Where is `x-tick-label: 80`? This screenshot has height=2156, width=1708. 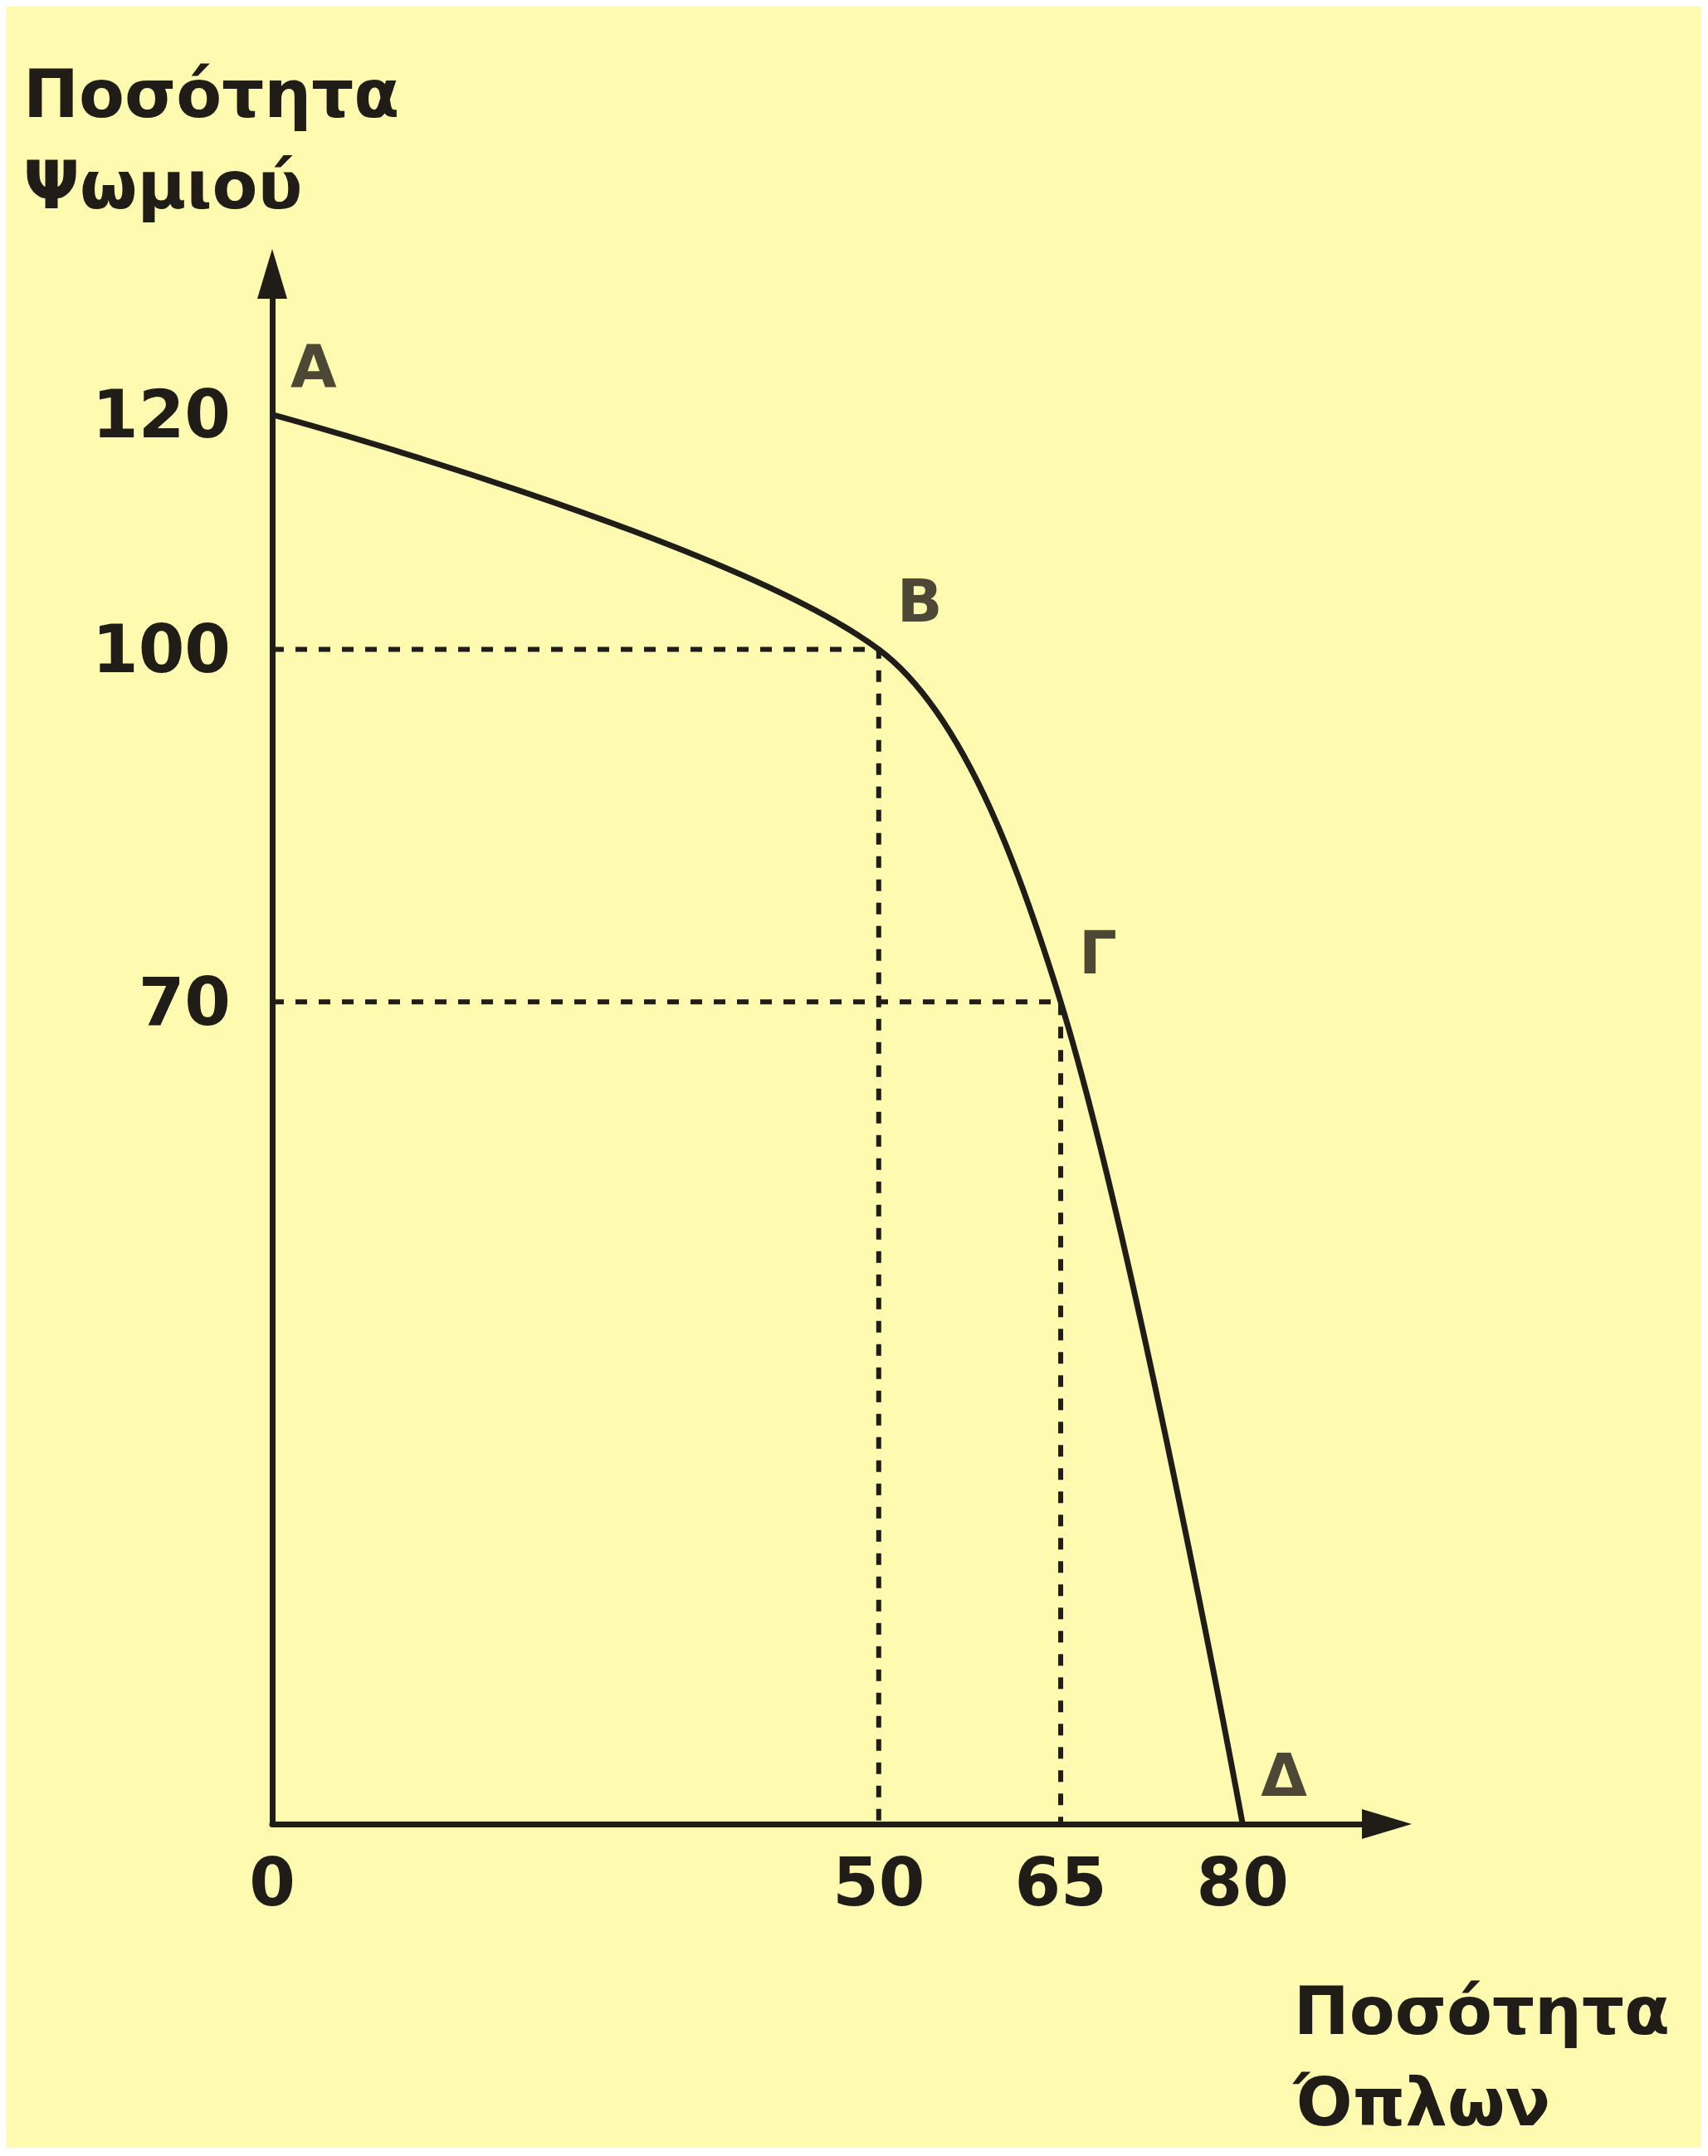
x-tick-label: 80 is located at coordinates (1242, 1882).